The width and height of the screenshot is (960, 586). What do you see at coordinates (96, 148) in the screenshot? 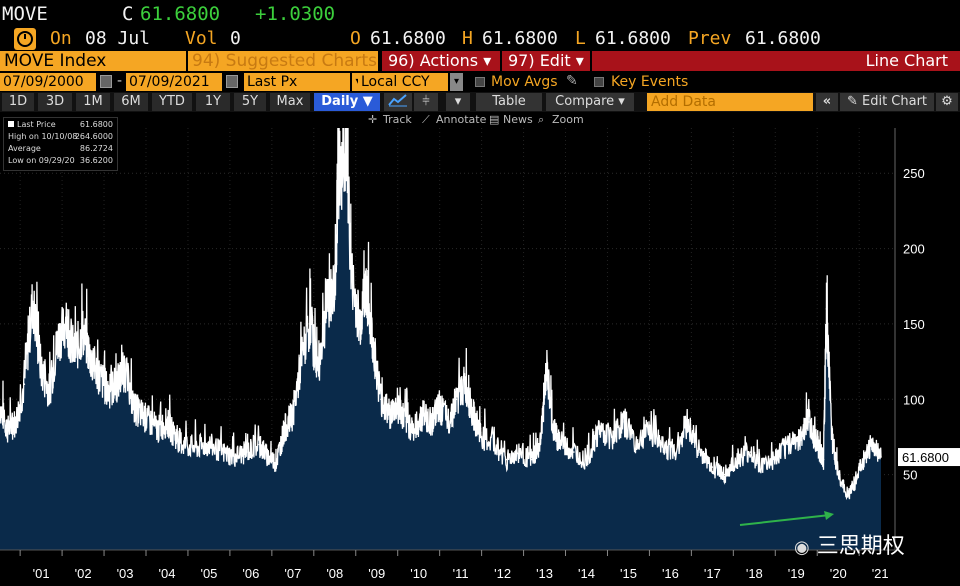
I see `legend-average-value: 86.2724` at bounding box center [96, 148].